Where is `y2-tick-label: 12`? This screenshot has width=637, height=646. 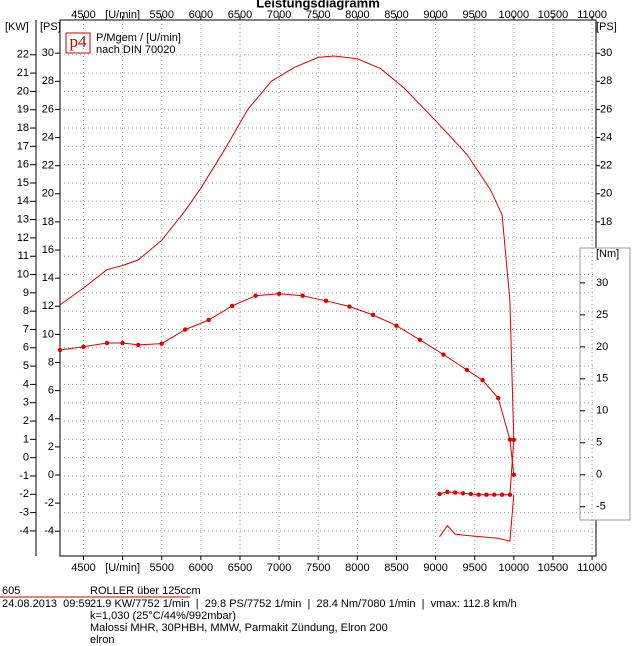
y2-tick-label: 12 is located at coordinates (48, 306).